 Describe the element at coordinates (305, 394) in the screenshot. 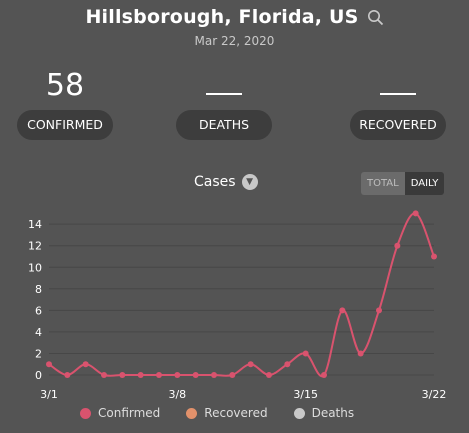

I see `x-tick-label: 3/15` at that location.